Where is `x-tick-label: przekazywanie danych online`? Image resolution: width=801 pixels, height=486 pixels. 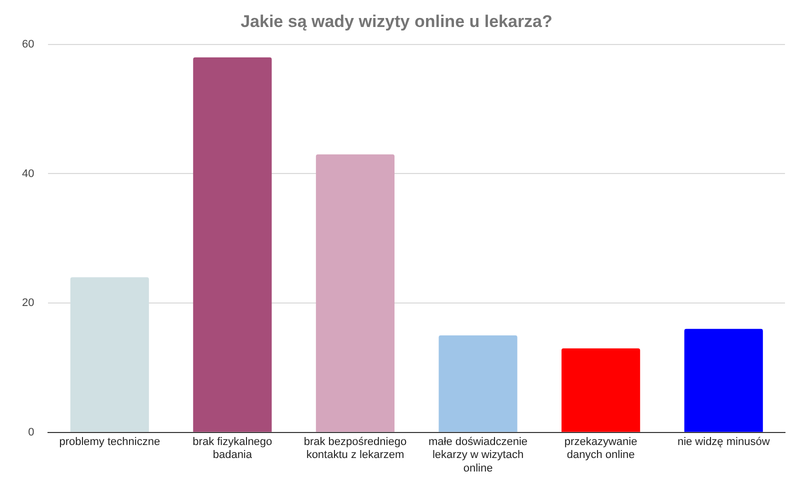
x-tick-label: przekazywanie danych online is located at coordinates (601, 449).